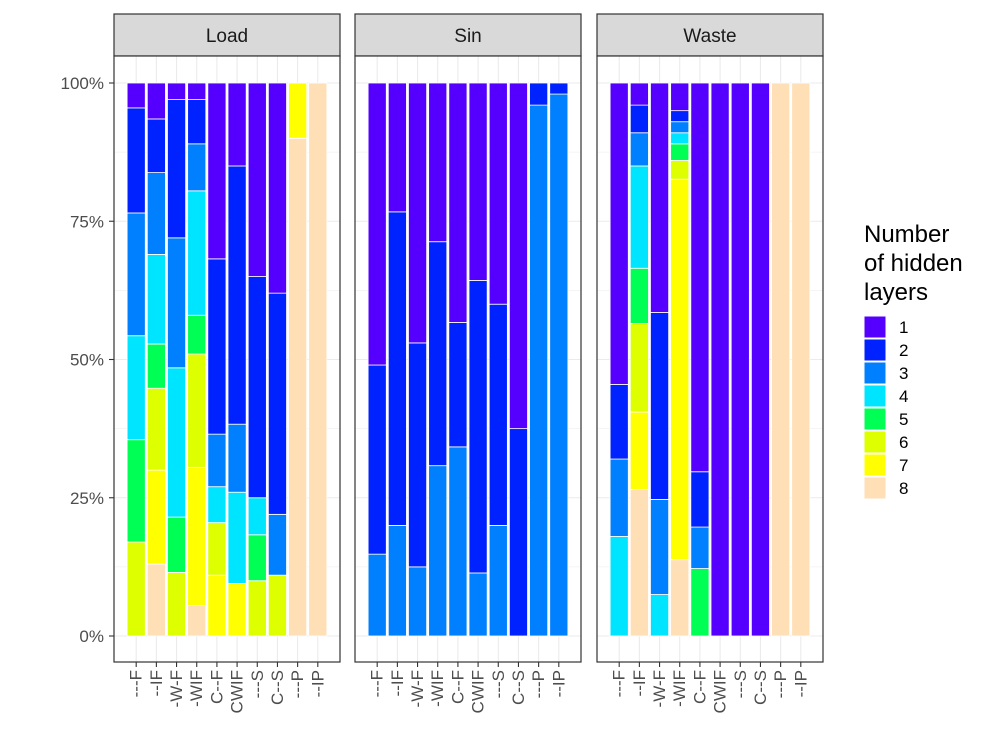 Image resolution: width=1000 pixels, height=743 pixels. What do you see at coordinates (237, 691) in the screenshot?
I see `x-tick-label: CWIF` at bounding box center [237, 691].